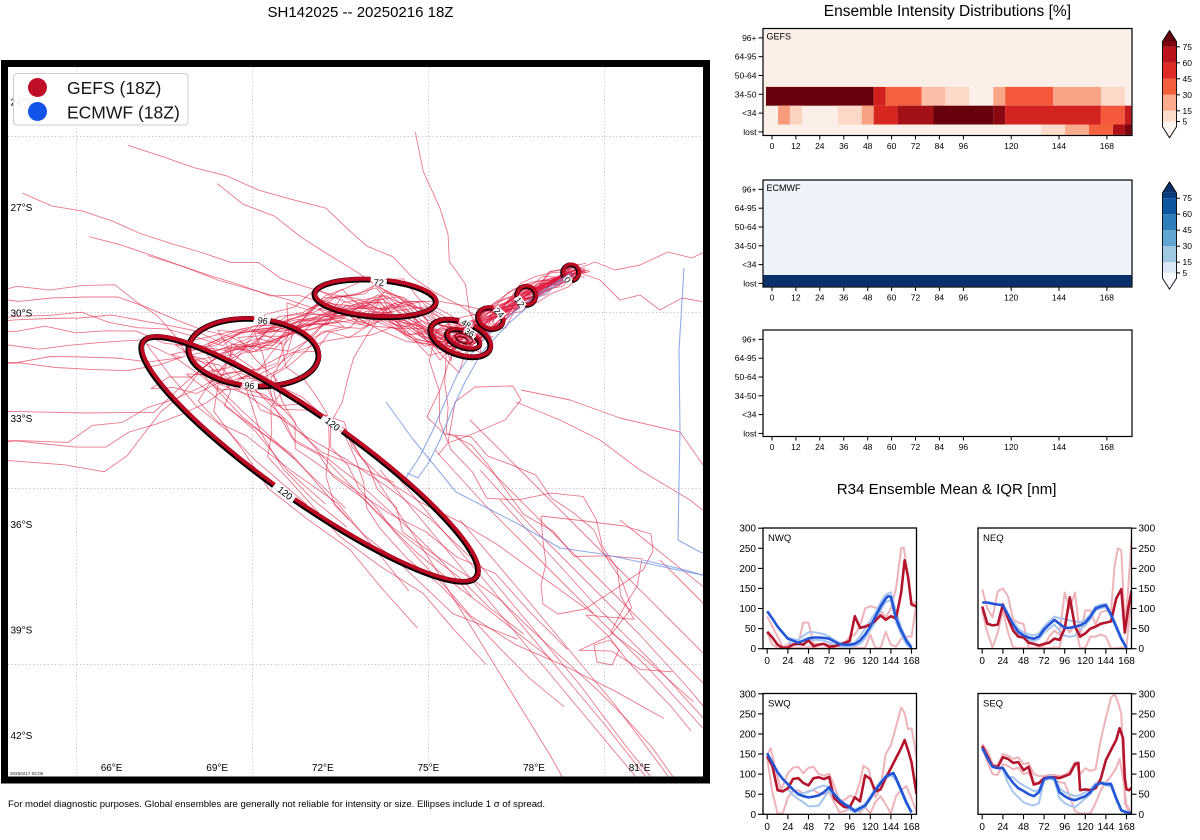 The image size is (1200, 840). What do you see at coordinates (750, 283) in the screenshot?
I see `svg-text: lost` at bounding box center [750, 283].